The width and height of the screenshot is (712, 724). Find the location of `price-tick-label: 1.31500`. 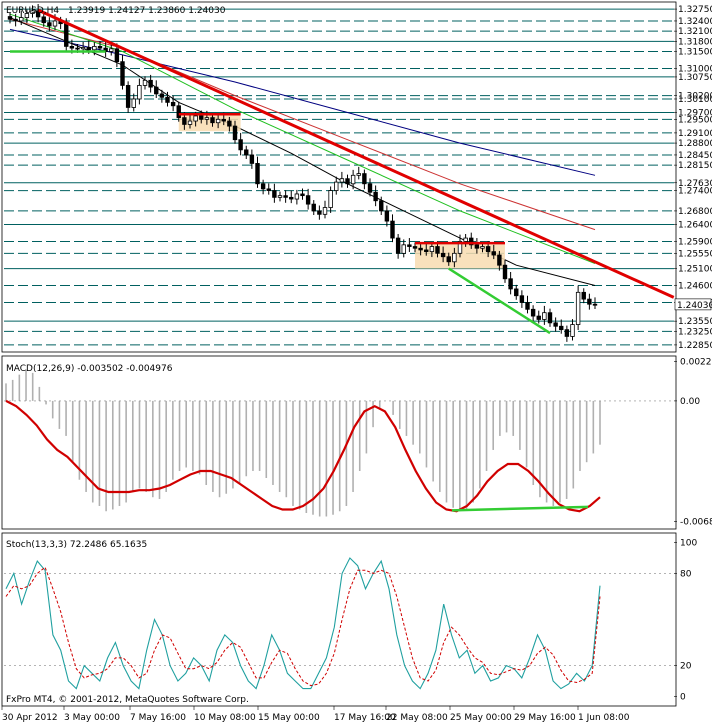

price-tick-label: 1.31500 is located at coordinates (695, 52).